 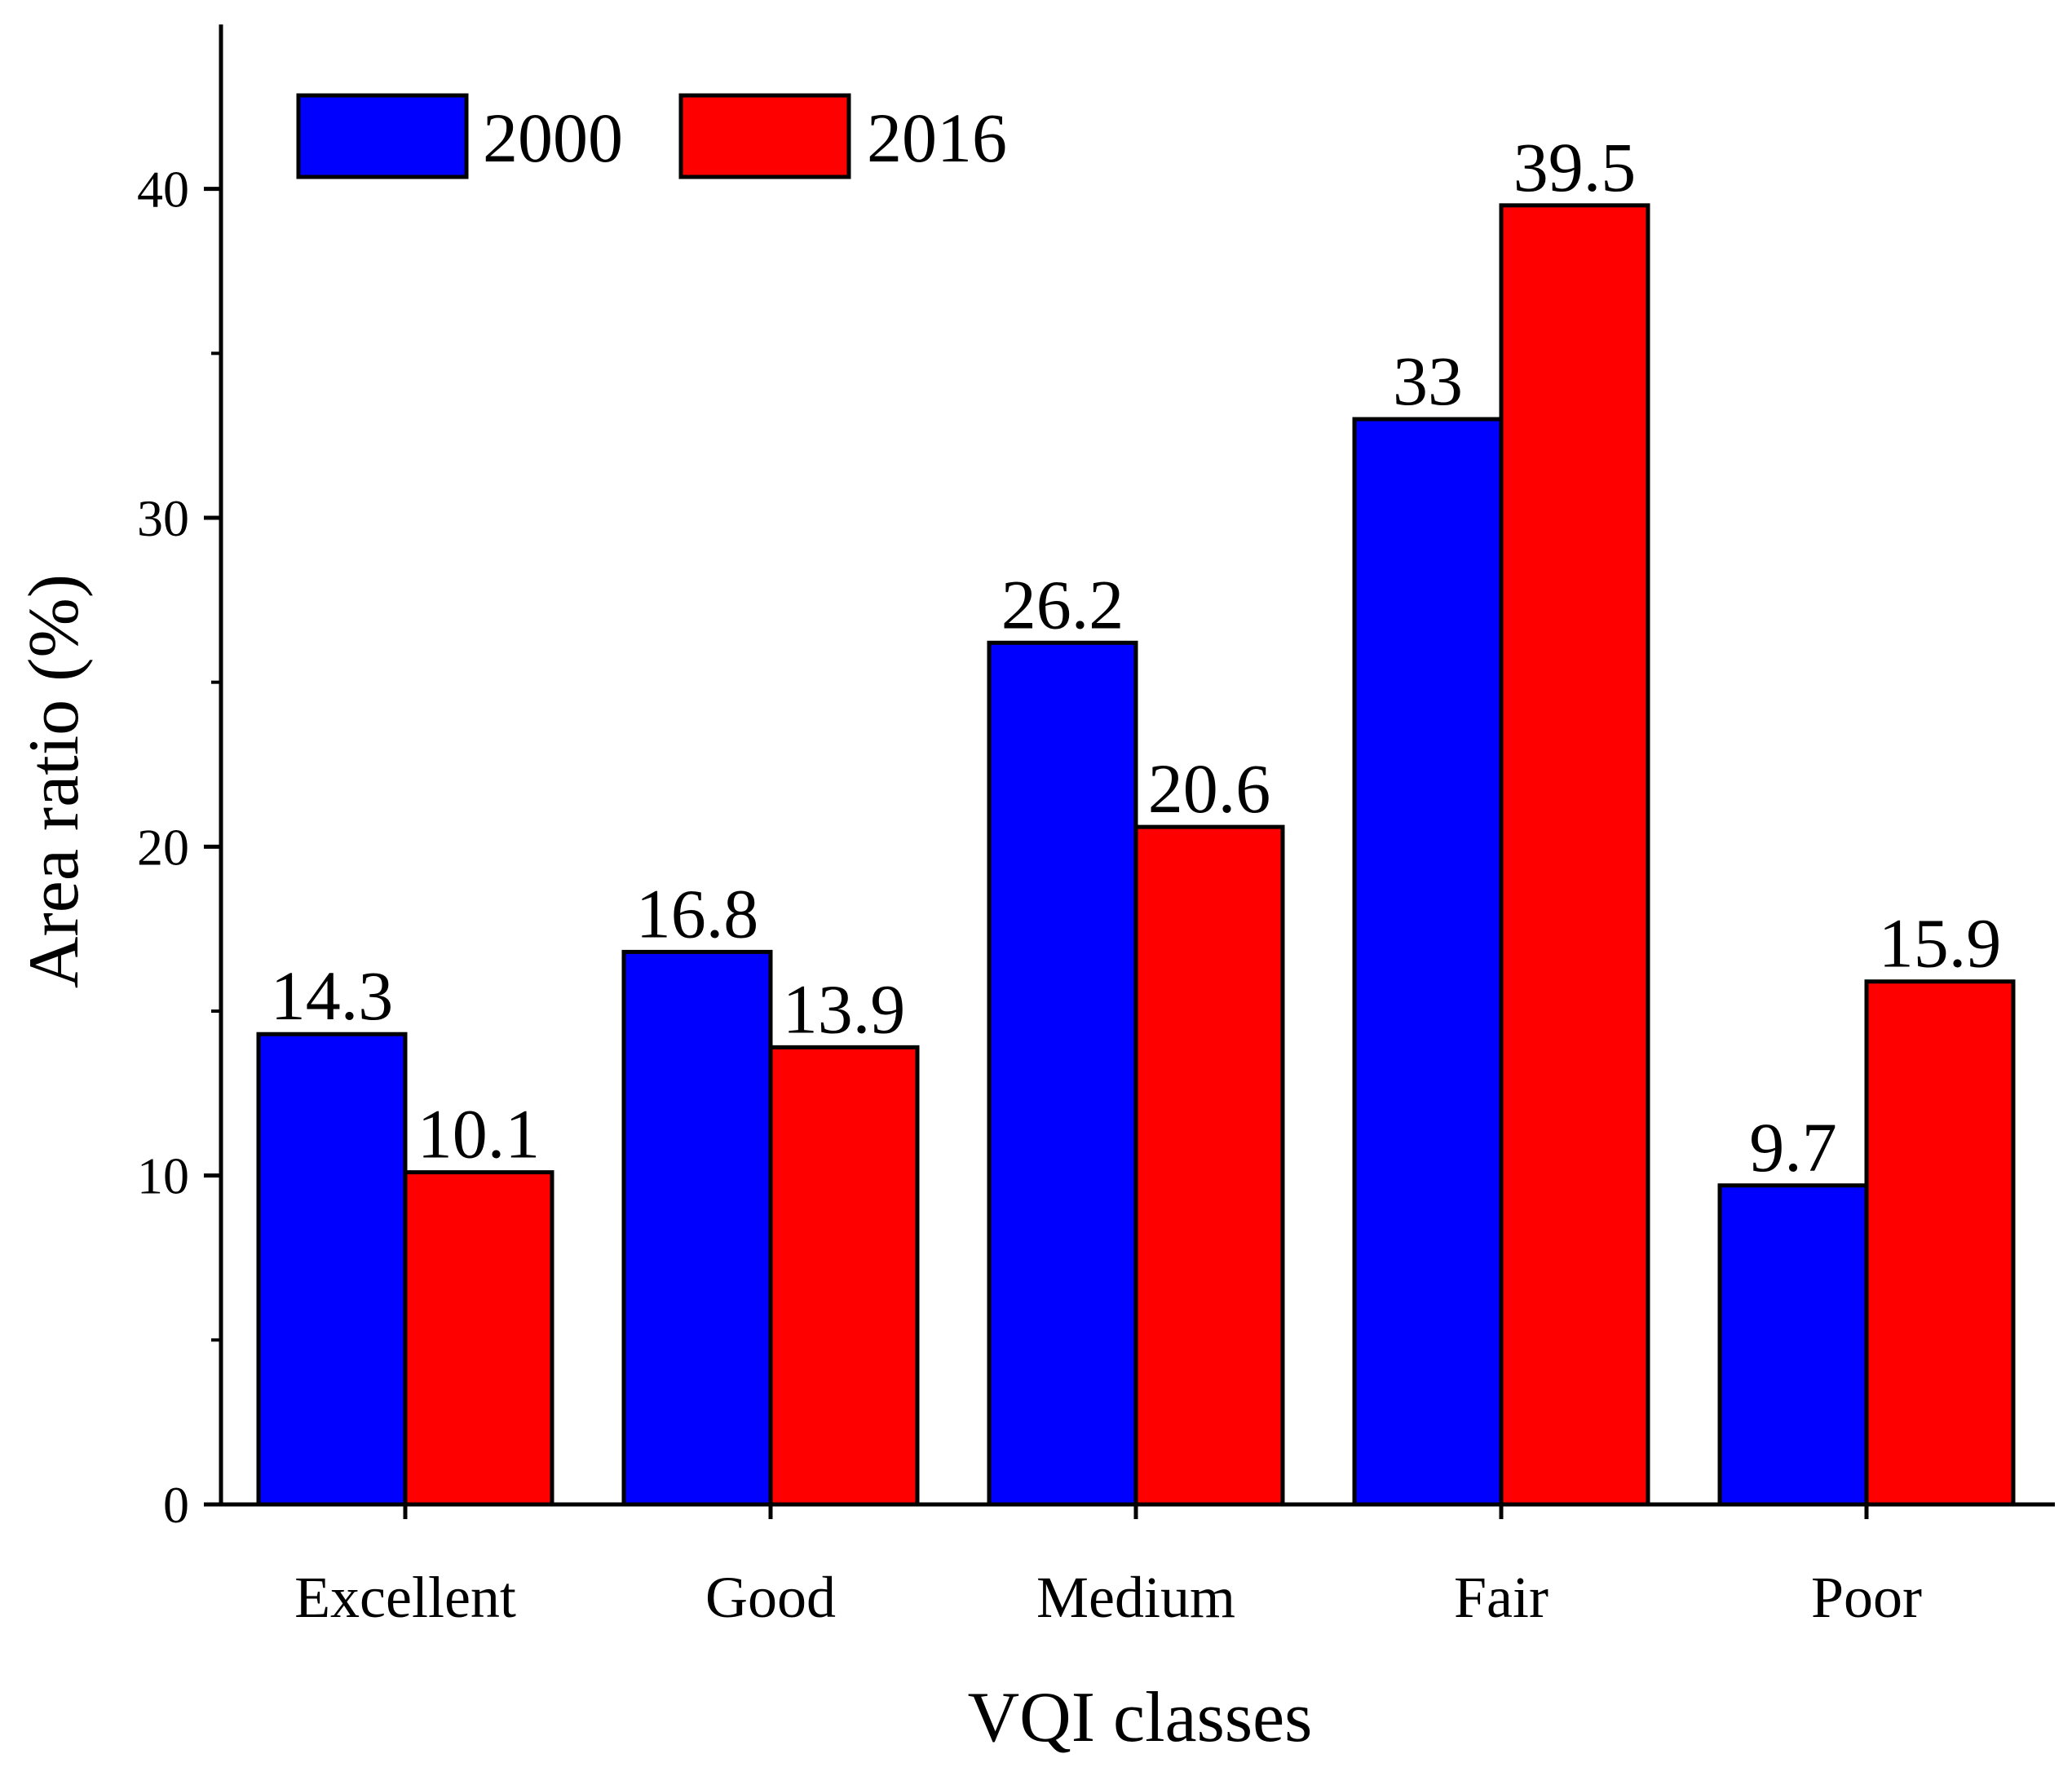 What do you see at coordinates (478, 1338) in the screenshot?
I see `bar-2016-excellent` at bounding box center [478, 1338].